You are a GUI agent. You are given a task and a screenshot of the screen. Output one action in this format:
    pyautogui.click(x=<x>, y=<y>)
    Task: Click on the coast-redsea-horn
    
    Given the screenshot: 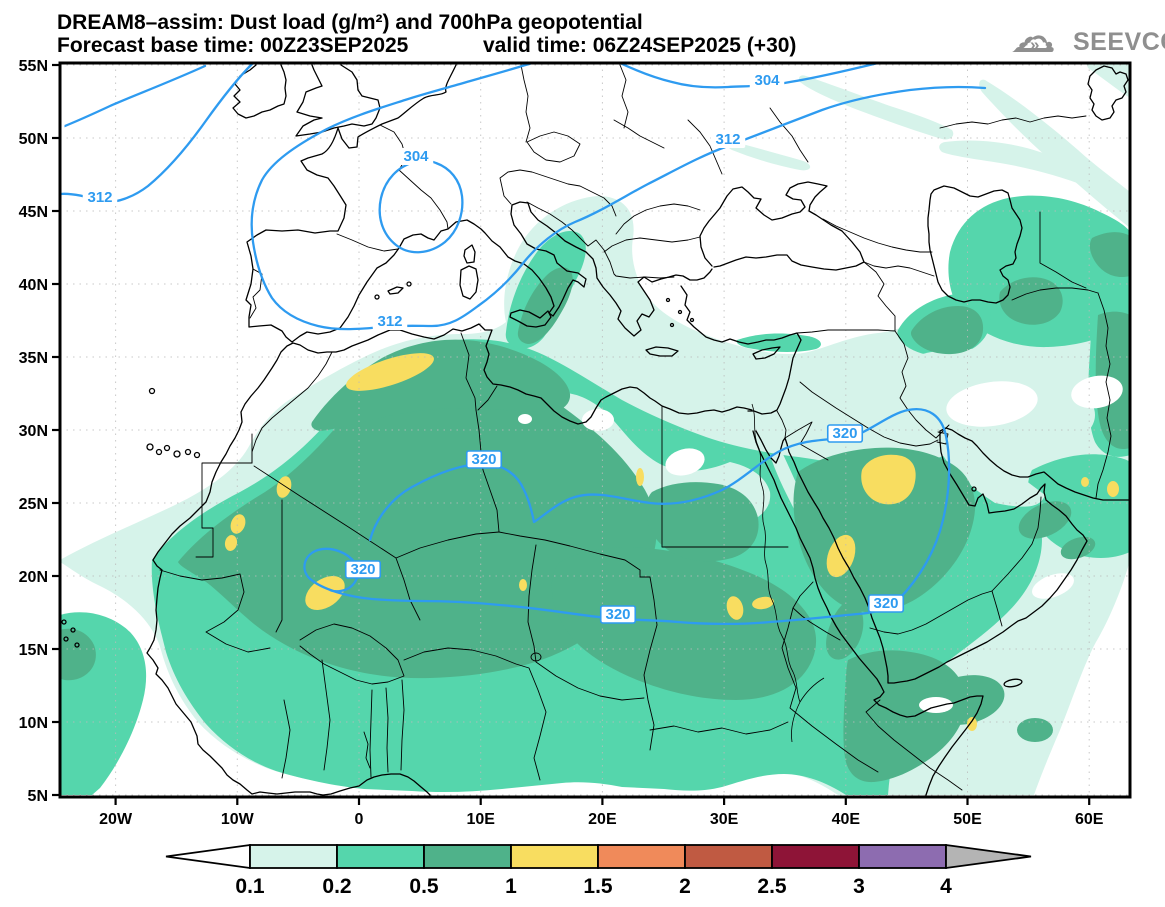 What is the action you would take?
    pyautogui.click(x=868, y=613)
    